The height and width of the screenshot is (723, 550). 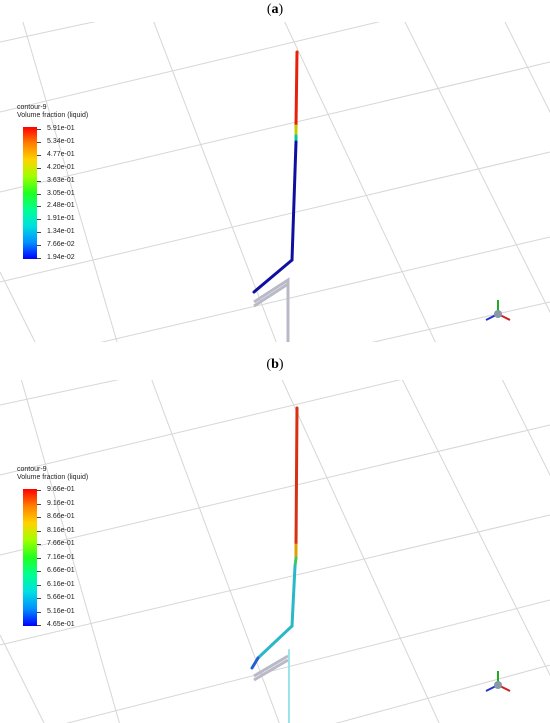 What do you see at coordinates (32, 469) in the screenshot?
I see `legend-title-line1-b: contour-9` at bounding box center [32, 469].